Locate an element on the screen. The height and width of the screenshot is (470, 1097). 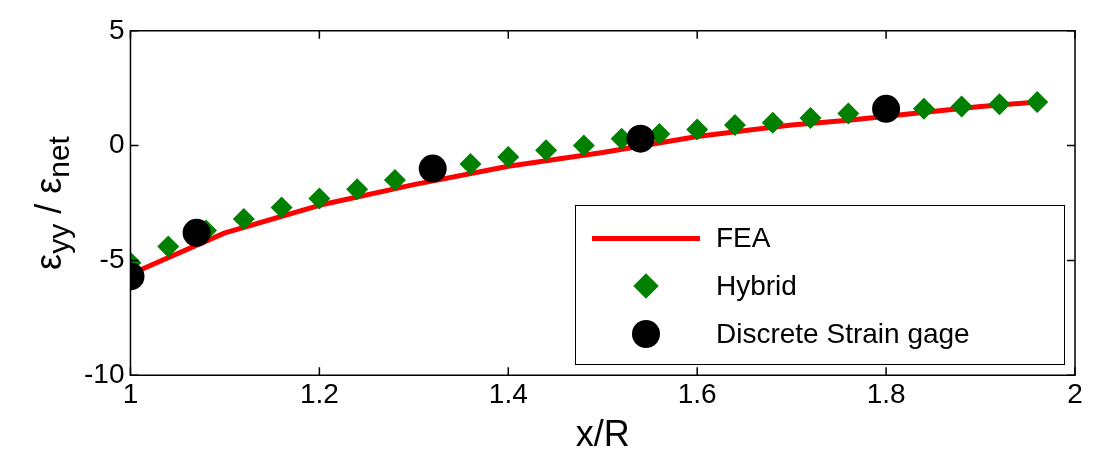
legend-label: Hybrid is located at coordinates (756, 286).